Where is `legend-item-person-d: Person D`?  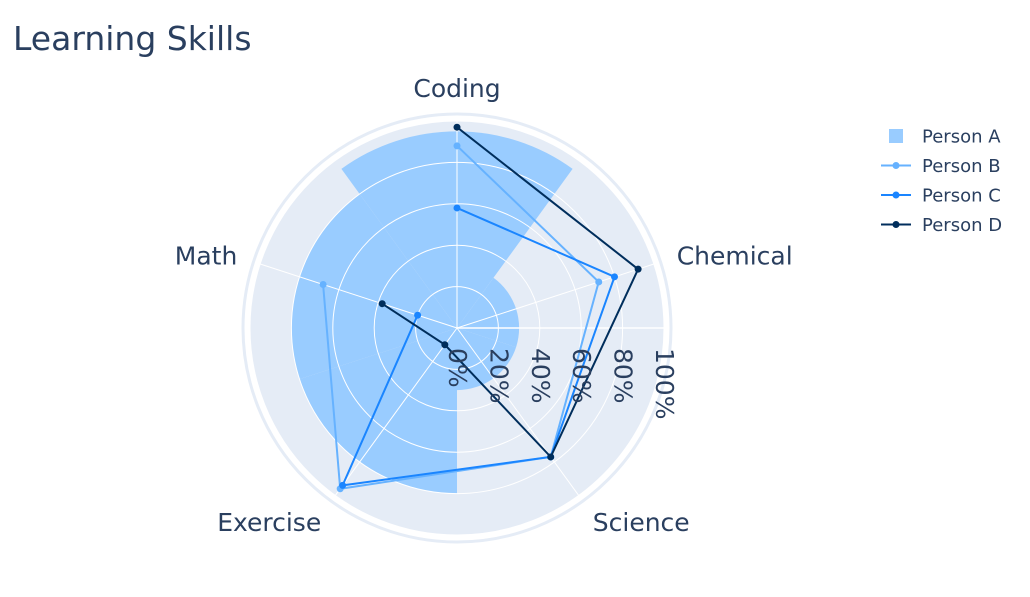 legend-item-person-d: Person D is located at coordinates (941, 225).